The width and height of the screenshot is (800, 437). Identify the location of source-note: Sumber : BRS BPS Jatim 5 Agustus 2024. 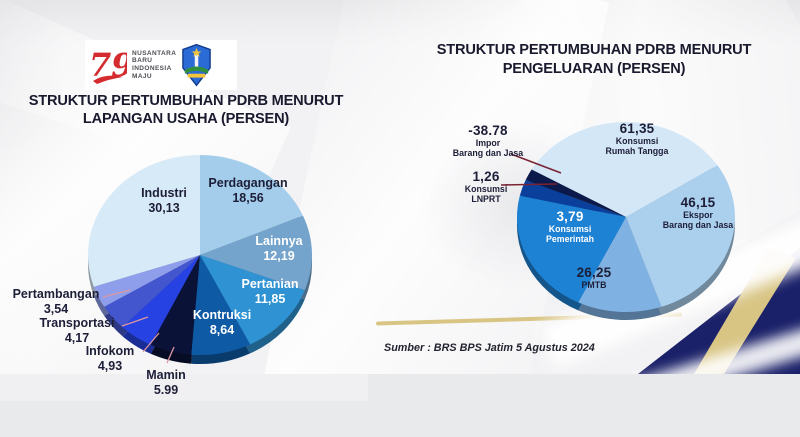
(489, 348).